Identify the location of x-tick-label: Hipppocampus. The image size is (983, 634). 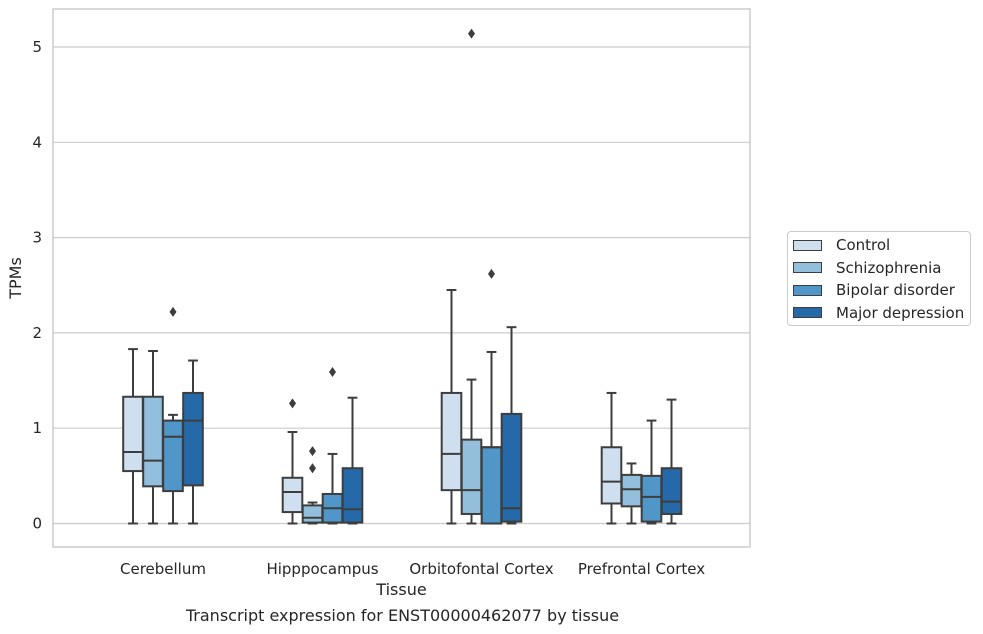
(322, 569).